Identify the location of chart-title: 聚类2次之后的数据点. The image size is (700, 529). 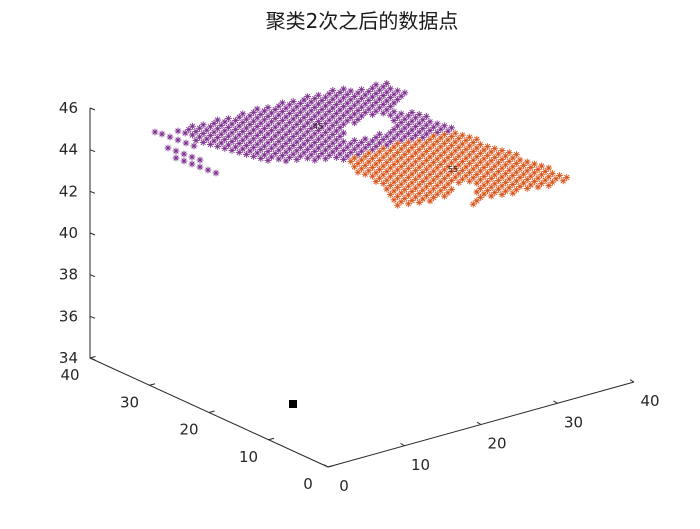
(362, 21).